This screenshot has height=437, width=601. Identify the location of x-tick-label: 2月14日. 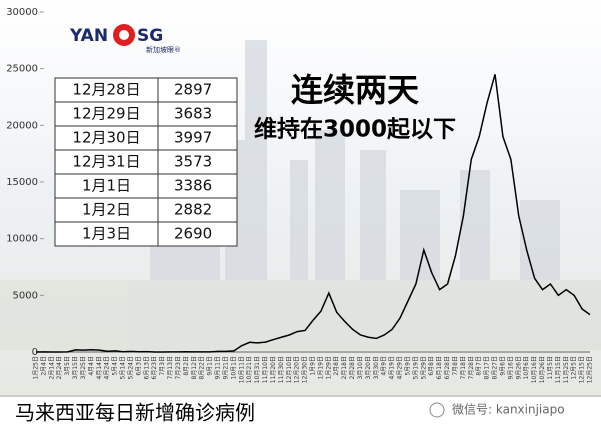
(51, 367).